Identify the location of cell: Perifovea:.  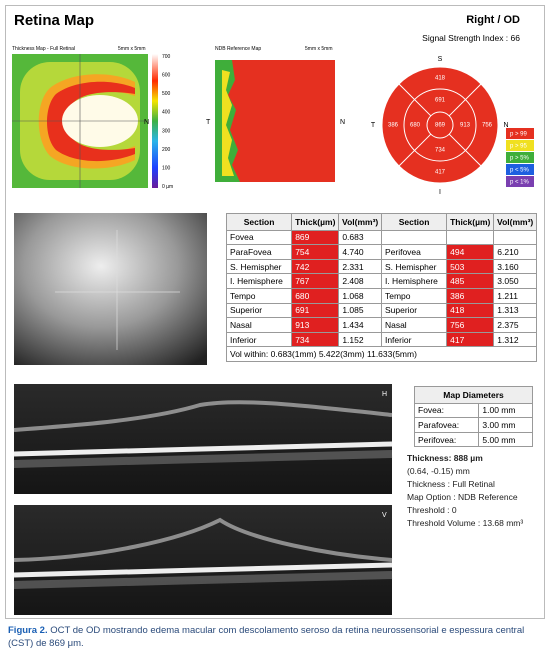
(446, 439).